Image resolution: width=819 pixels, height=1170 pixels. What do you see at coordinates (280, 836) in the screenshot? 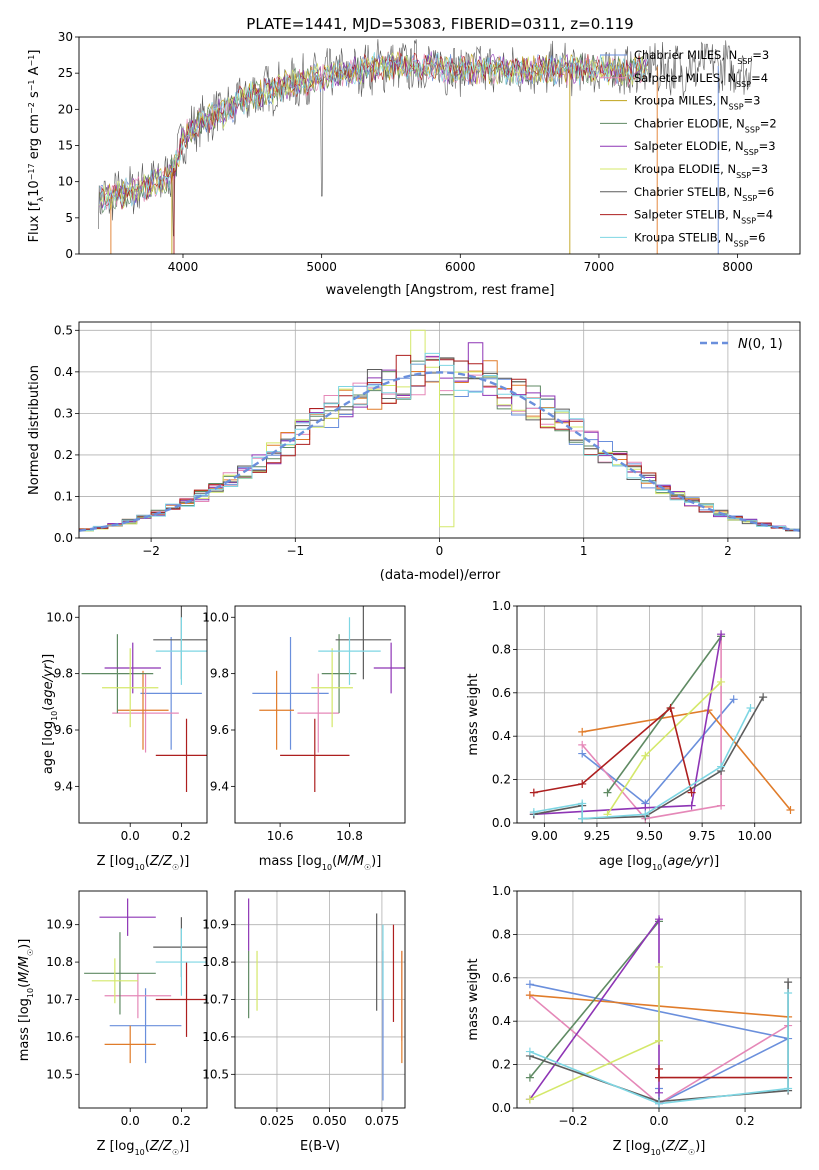
I see `x-tick-label: 10.6` at bounding box center [280, 836].